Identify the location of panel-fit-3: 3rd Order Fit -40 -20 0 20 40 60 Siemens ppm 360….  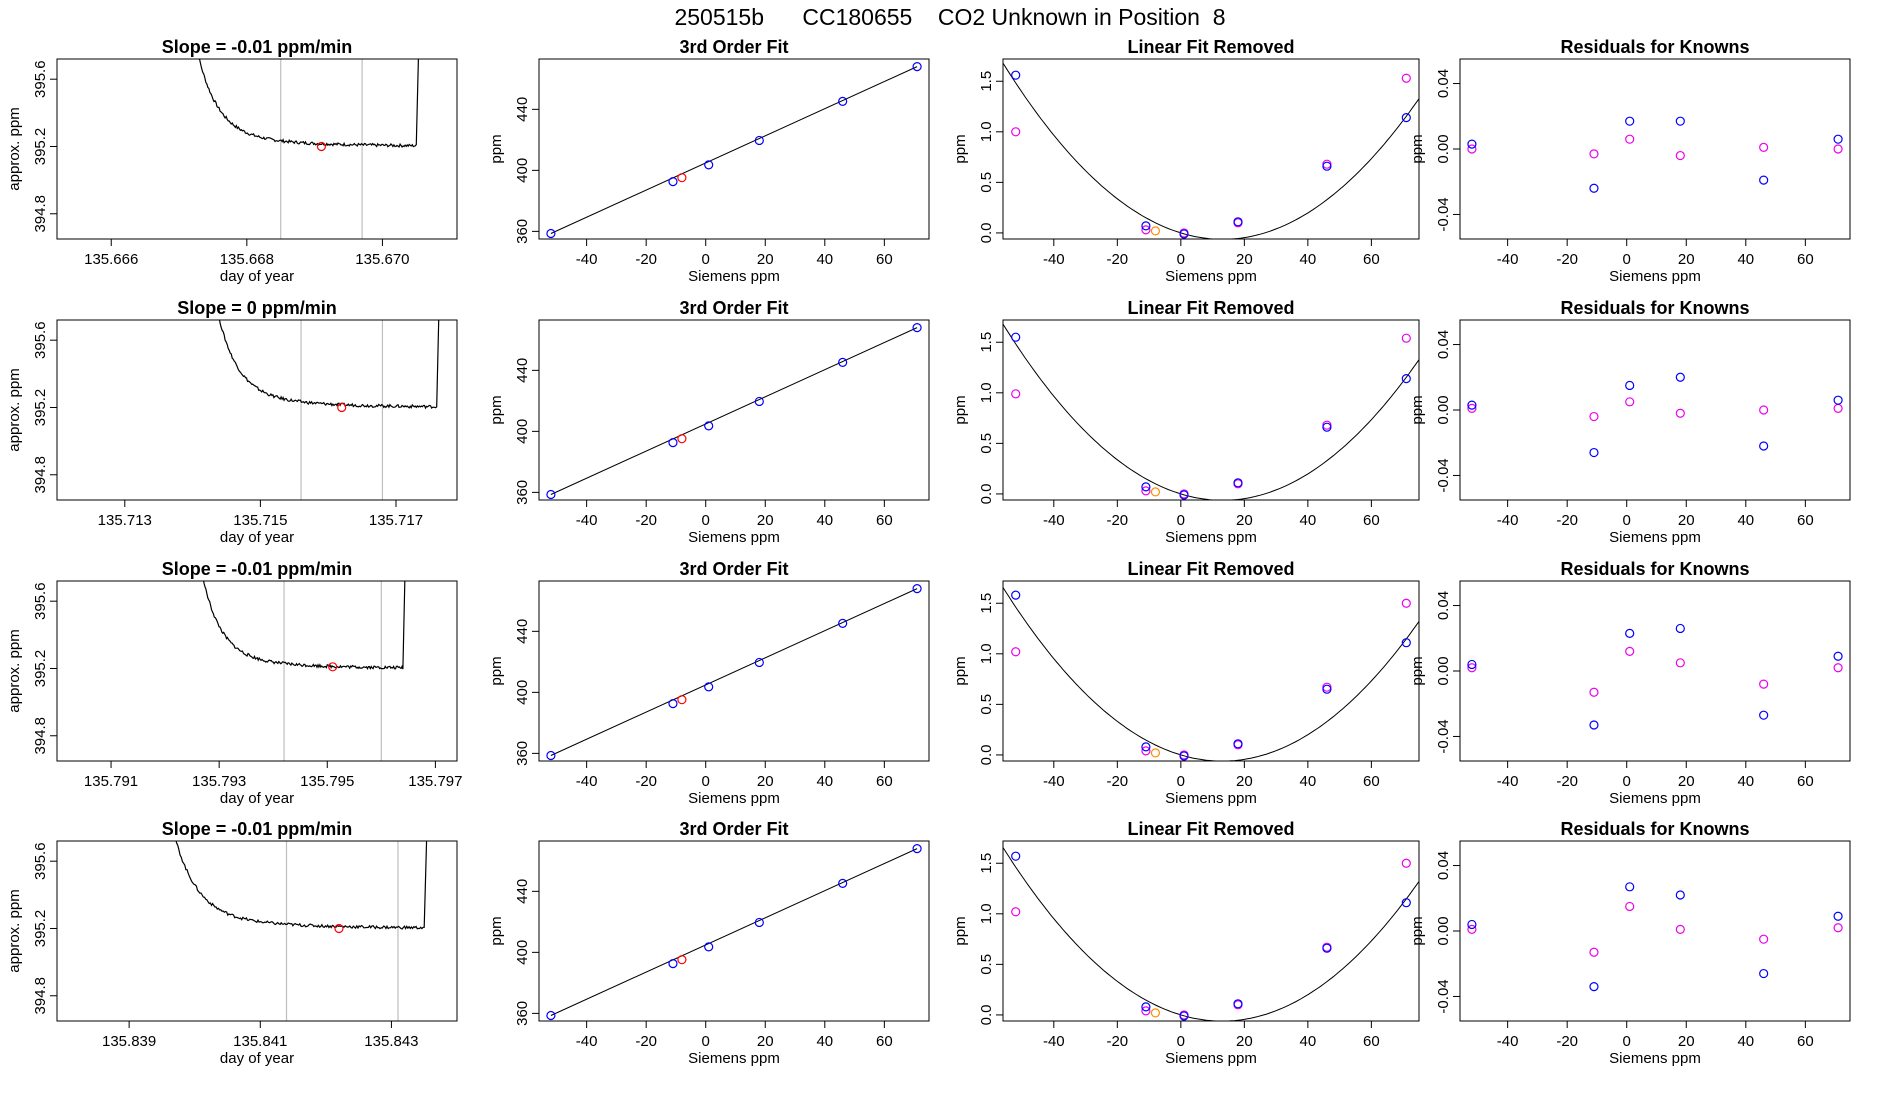
(709, 683).